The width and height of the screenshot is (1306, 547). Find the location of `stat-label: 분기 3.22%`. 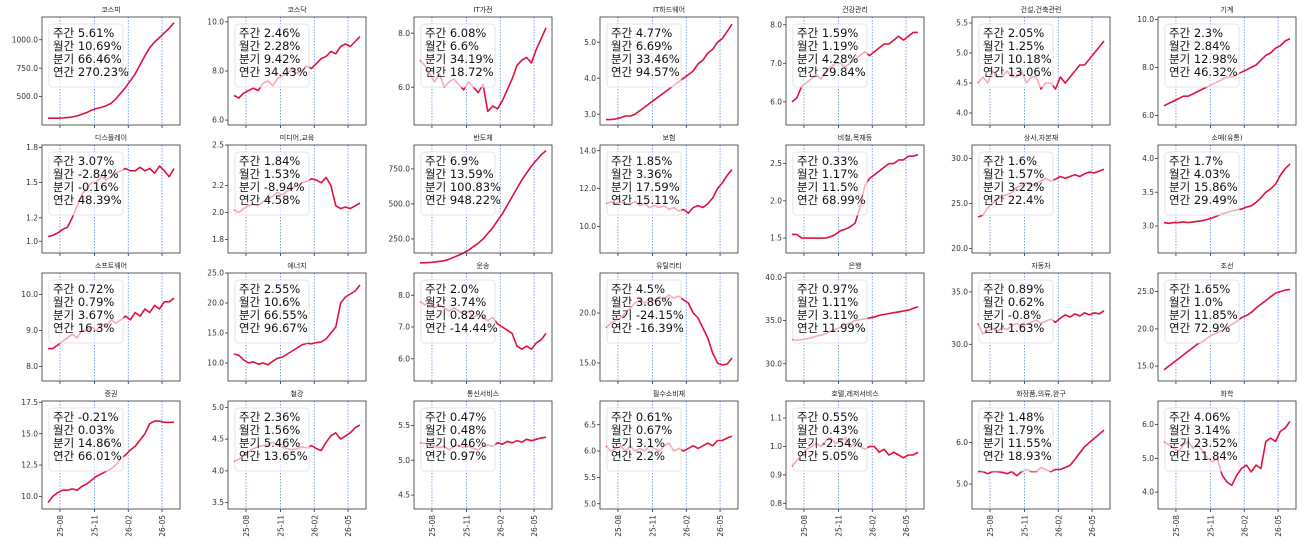

stat-label: 분기 3.22% is located at coordinates (1013, 187).